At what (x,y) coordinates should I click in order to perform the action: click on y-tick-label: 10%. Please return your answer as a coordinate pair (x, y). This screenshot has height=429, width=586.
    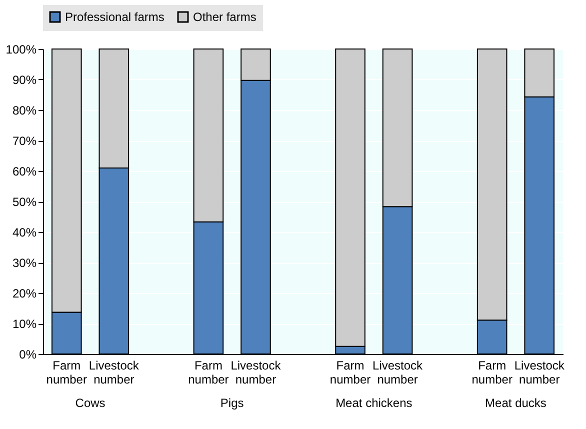
    Looking at the image, I should click on (24, 324).